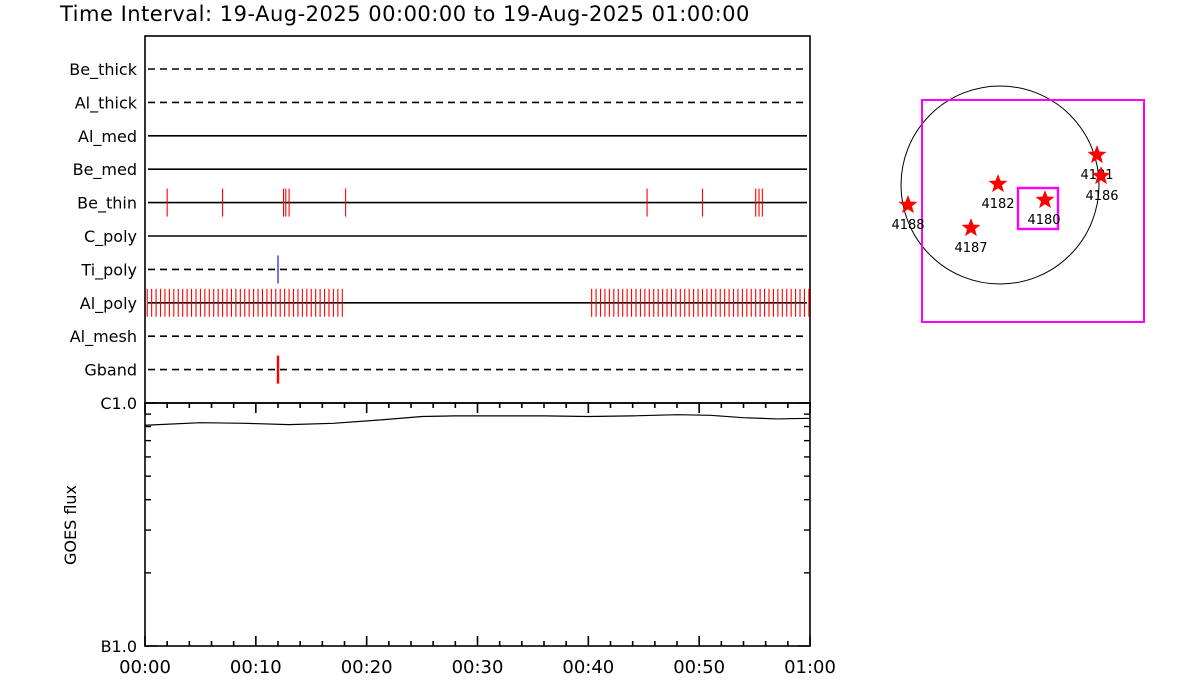 Image resolution: width=1200 pixels, height=700 pixels. I want to click on x-tick-label: 00:00, so click(145, 667).